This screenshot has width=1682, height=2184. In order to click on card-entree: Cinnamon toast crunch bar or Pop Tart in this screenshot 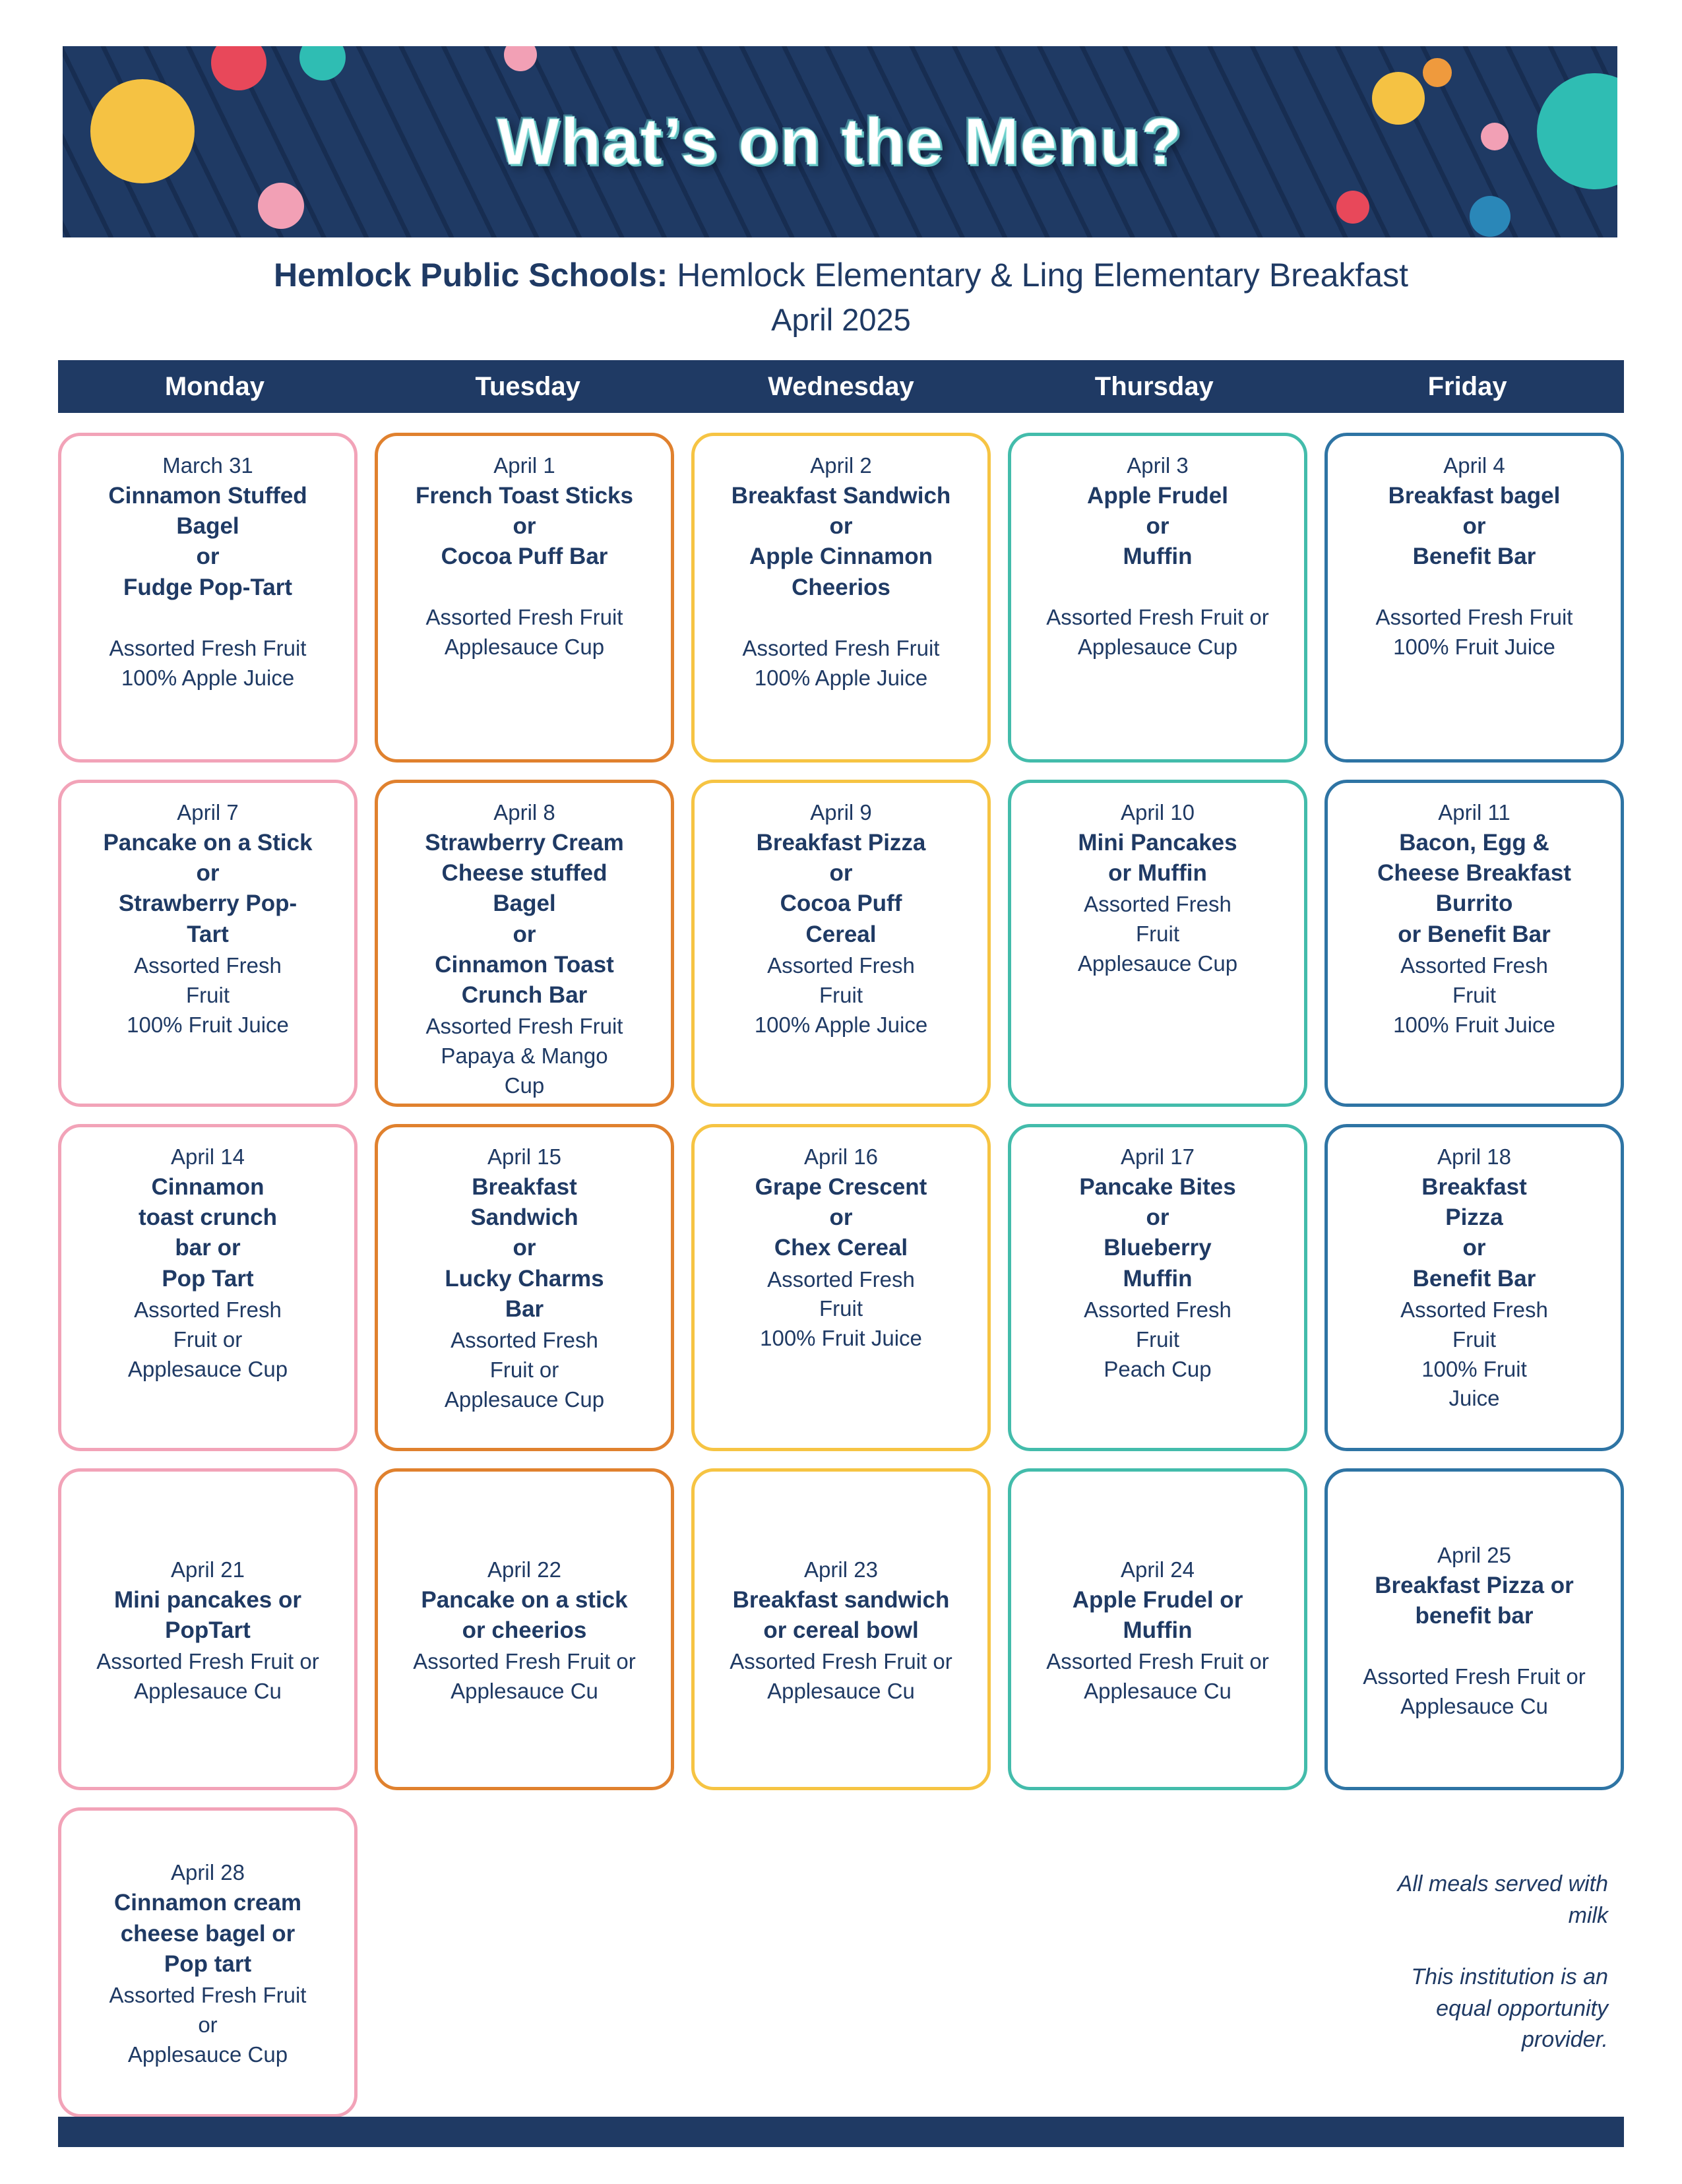, I will do `click(208, 1233)`.